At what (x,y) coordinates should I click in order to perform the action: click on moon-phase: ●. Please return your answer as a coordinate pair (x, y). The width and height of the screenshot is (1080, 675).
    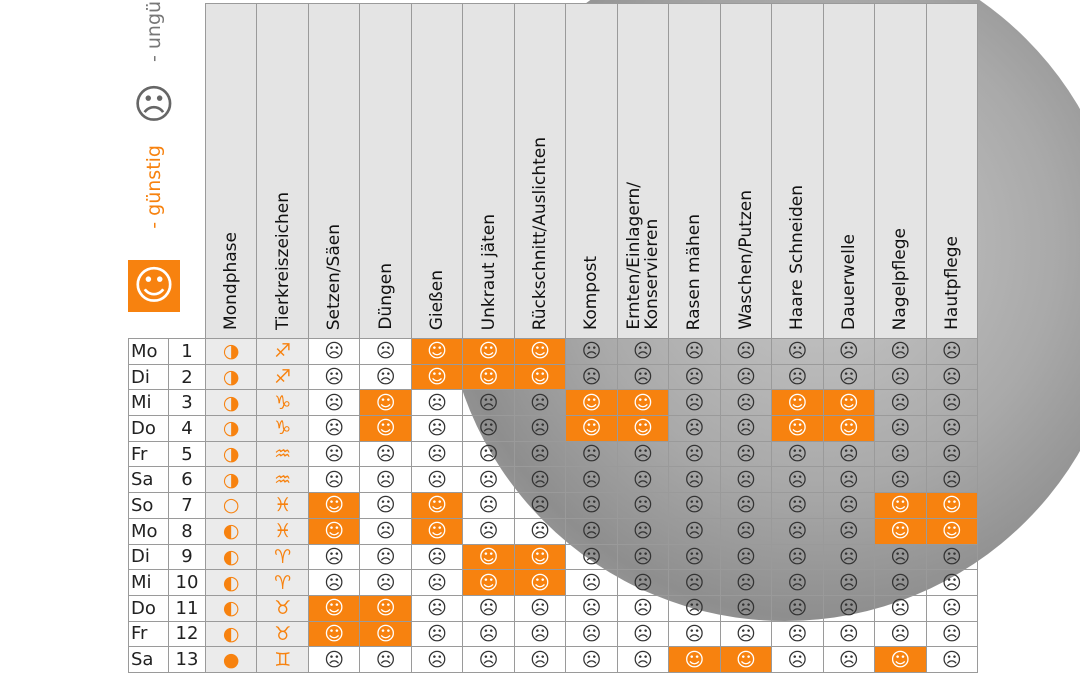
    Looking at the image, I should click on (231, 659).